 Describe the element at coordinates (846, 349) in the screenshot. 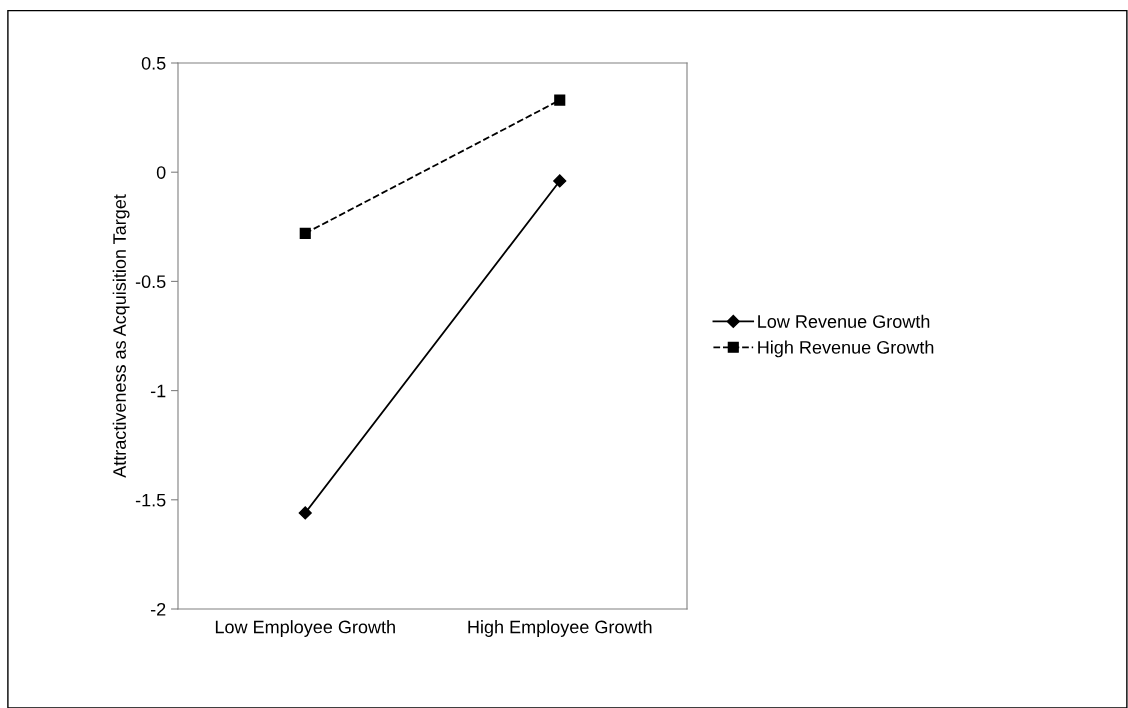

I see `legend-label: High Revenue Growth` at that location.